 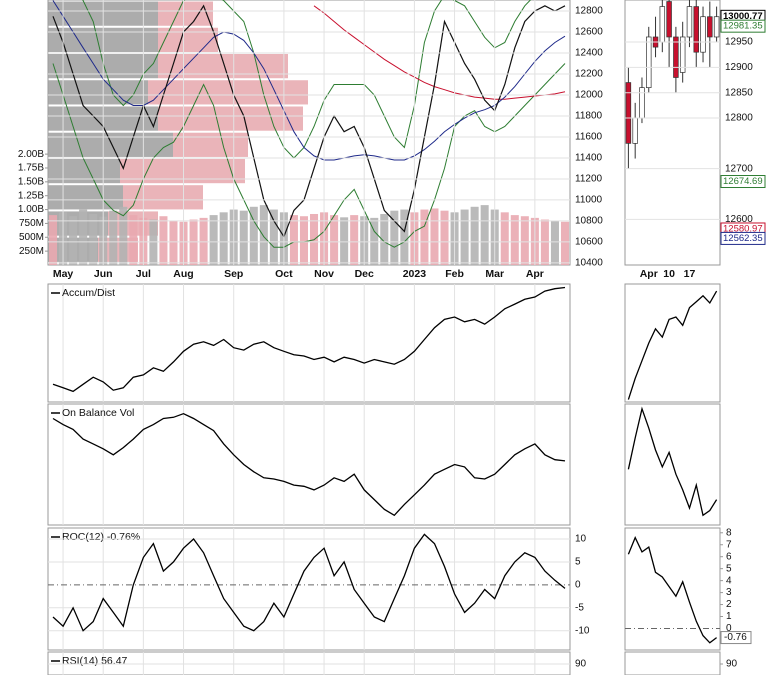 What do you see at coordinates (729, 544) in the screenshot?
I see `y-tick-label: 7` at bounding box center [729, 544].